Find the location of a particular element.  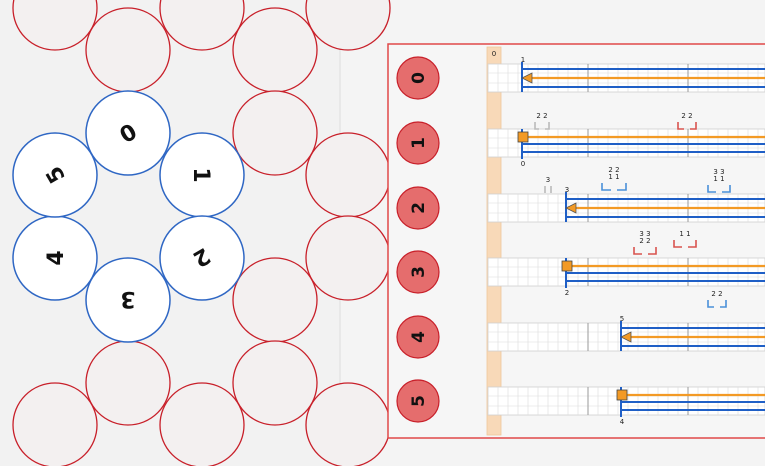

row-badge-number: 2 is located at coordinates (419, 208).